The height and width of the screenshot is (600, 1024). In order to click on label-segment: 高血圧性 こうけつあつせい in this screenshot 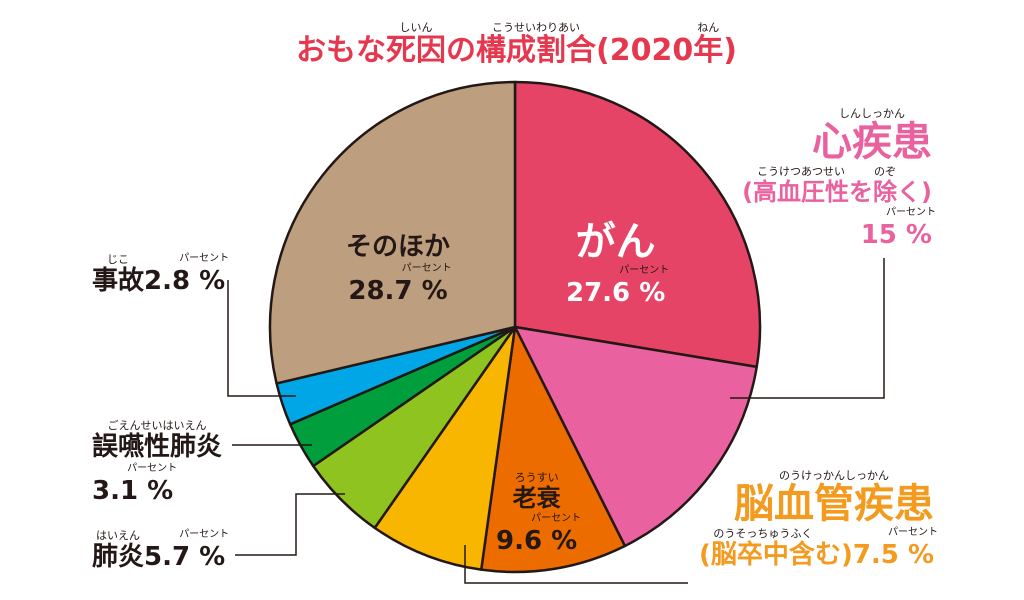, I will do `click(801, 185)`.